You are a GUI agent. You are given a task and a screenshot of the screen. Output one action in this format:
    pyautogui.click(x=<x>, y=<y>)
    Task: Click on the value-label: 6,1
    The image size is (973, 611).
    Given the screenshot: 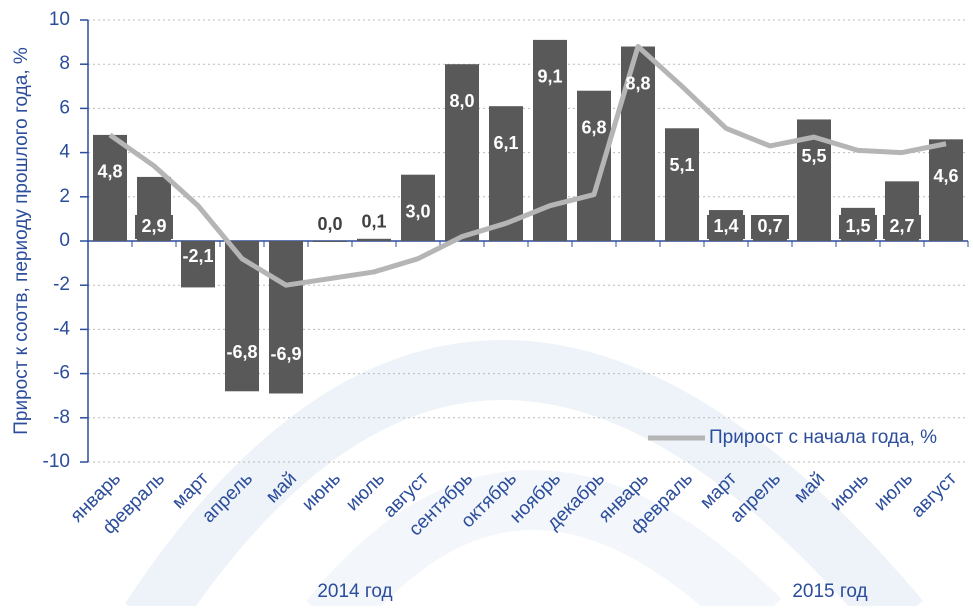 What is the action you would take?
    pyautogui.click(x=505, y=143)
    